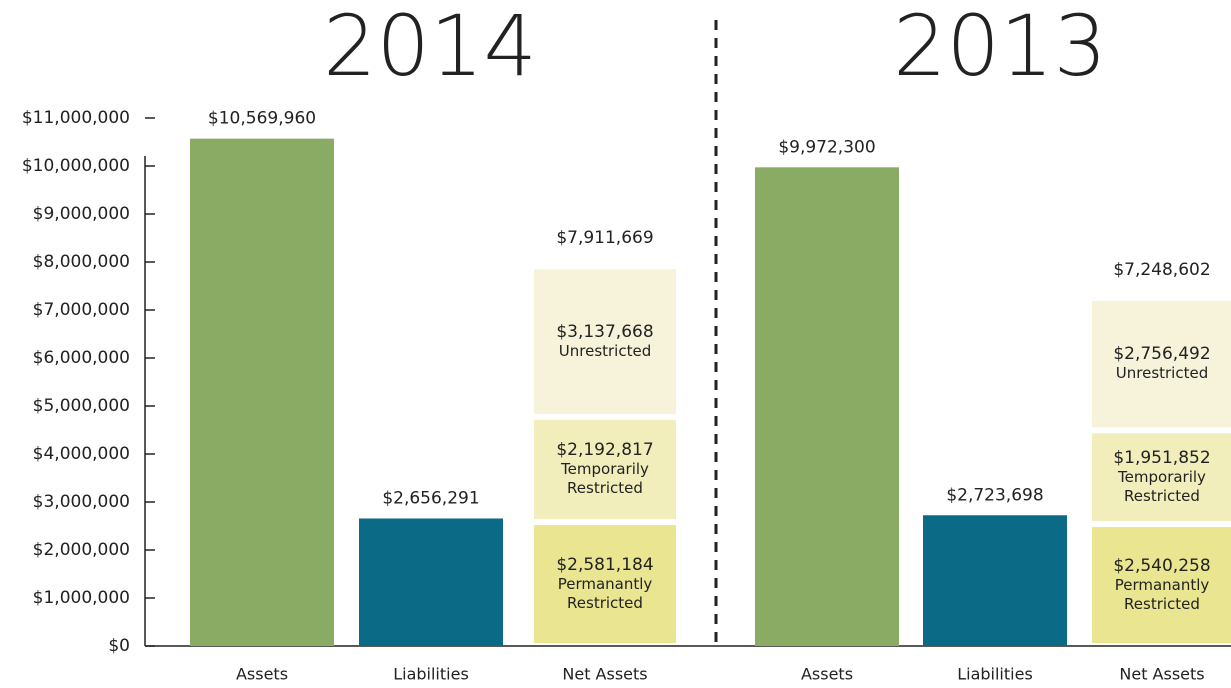  What do you see at coordinates (605, 564) in the screenshot?
I see `segment-value: $2,581,184` at bounding box center [605, 564].